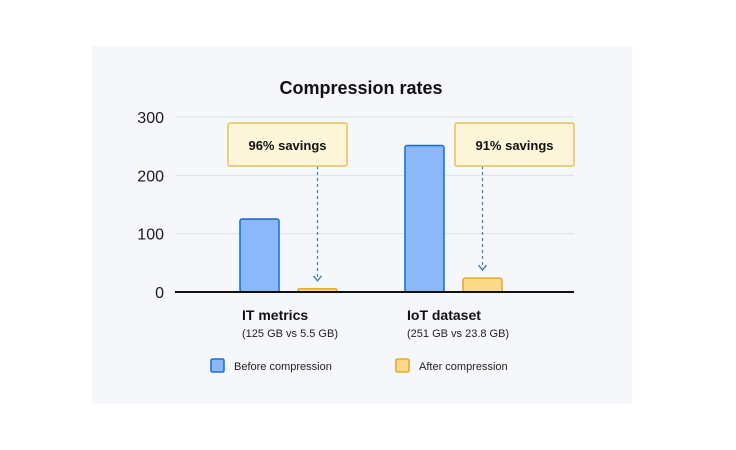 The width and height of the screenshot is (736, 450). Describe the element at coordinates (150, 118) in the screenshot. I see `y-tick-label-3: 300` at that location.